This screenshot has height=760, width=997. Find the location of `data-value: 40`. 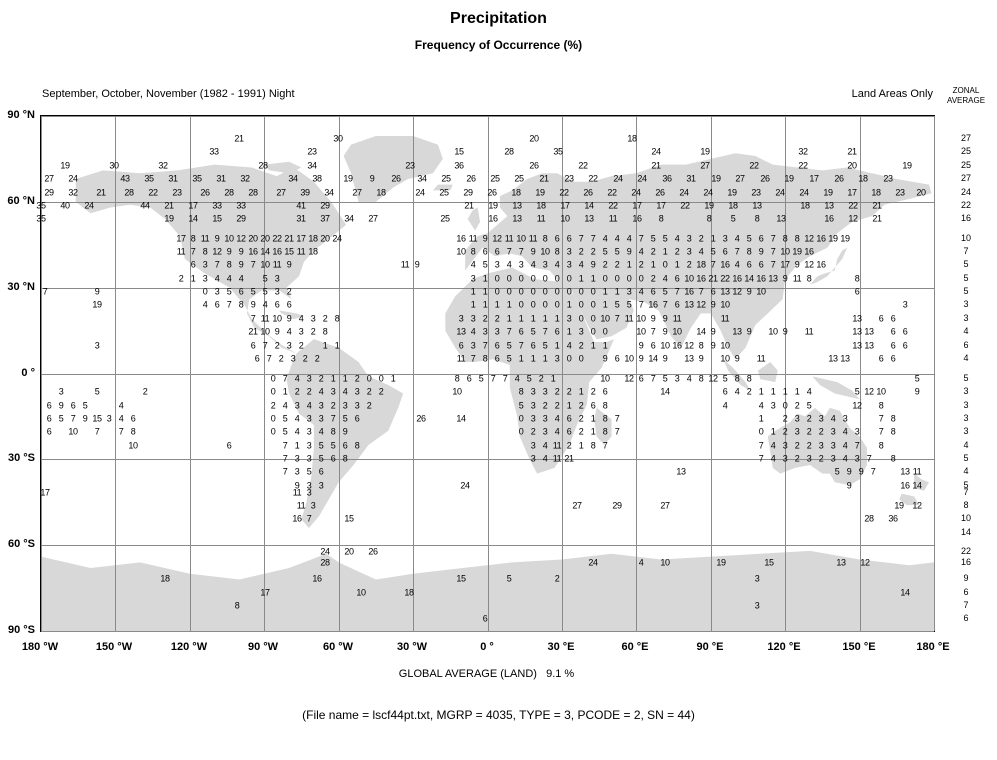

data-value: 40 is located at coordinates (65, 205).